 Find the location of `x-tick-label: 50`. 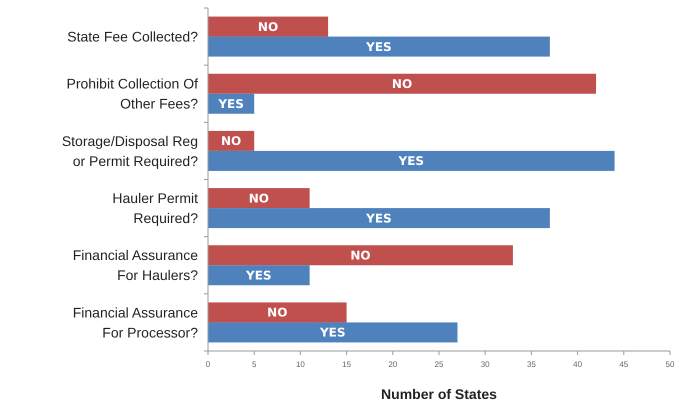

x-tick-label: 50 is located at coordinates (670, 364).